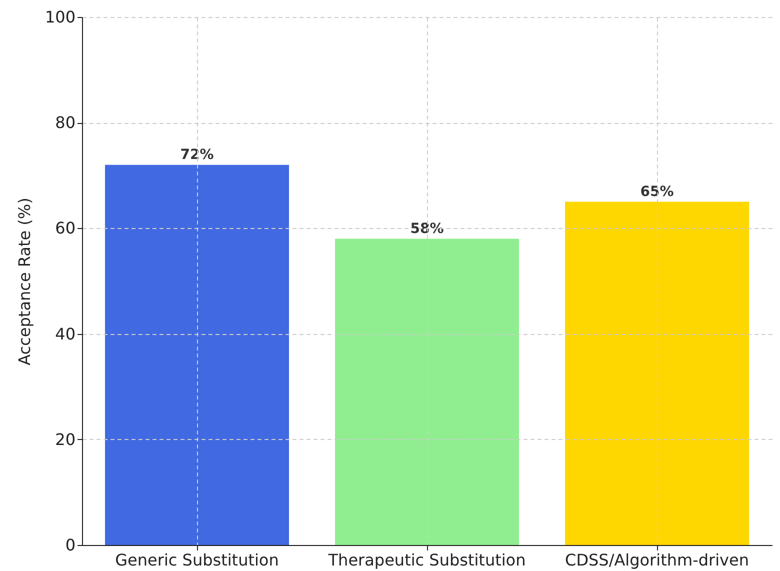  What do you see at coordinates (70, 545) in the screenshot?
I see `y-tick-label: 0` at bounding box center [70, 545].